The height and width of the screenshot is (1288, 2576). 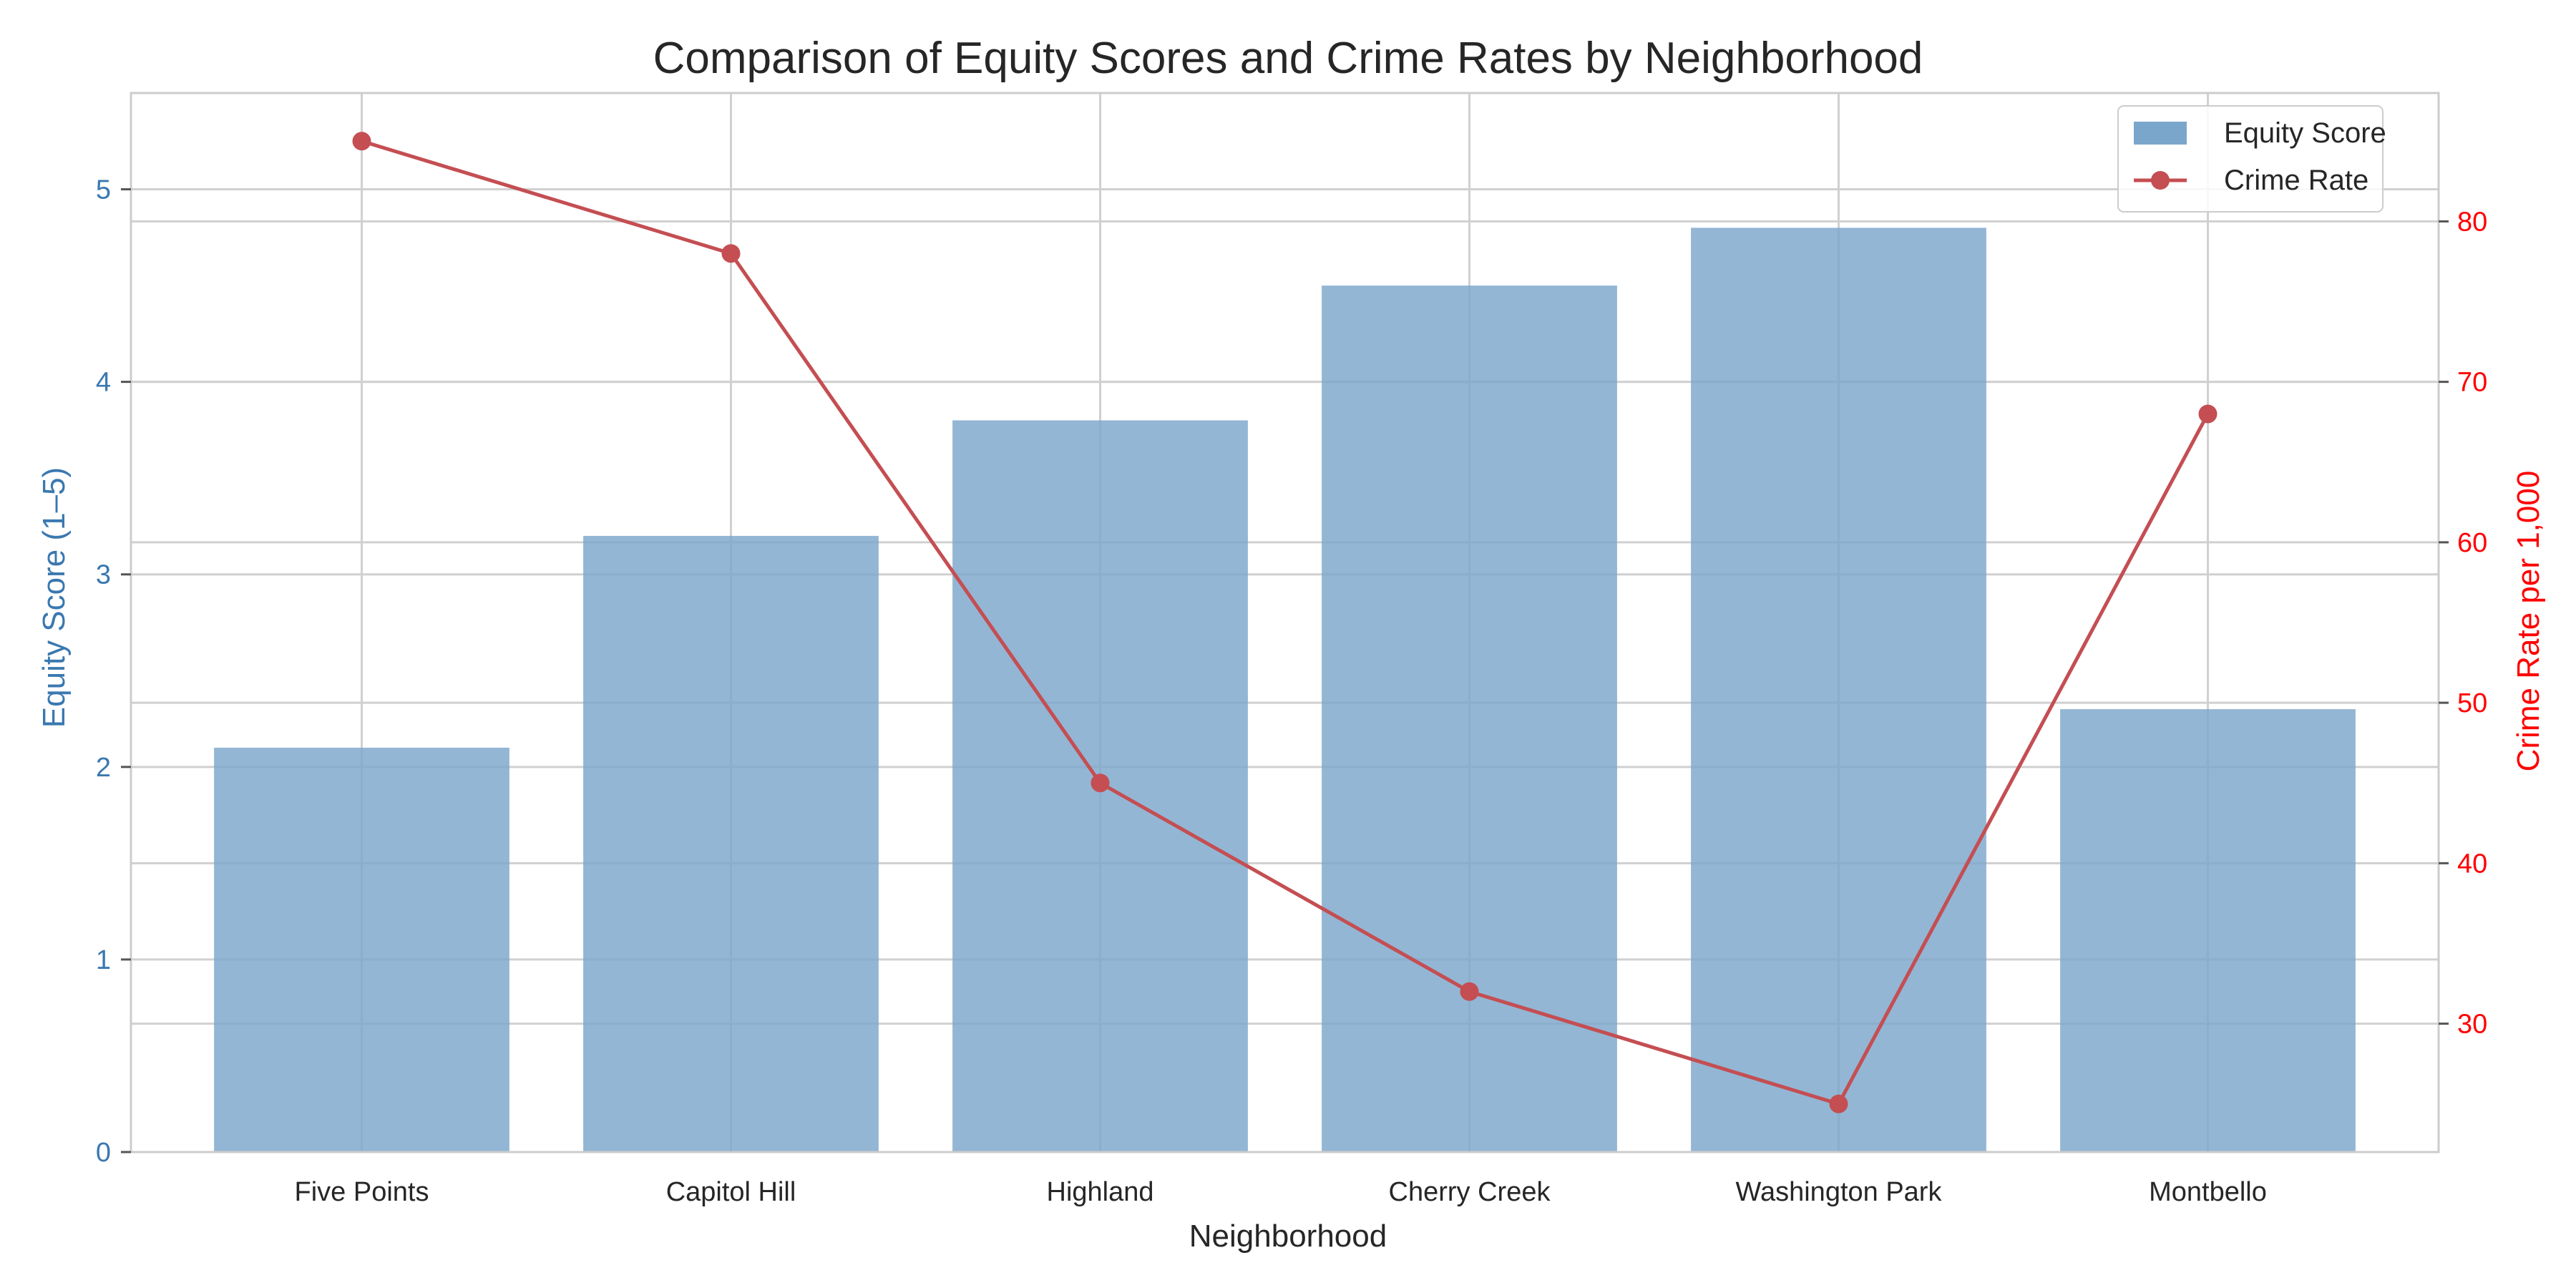 I want to click on legend-label-crime: Crime Rate, so click(x=2296, y=180).